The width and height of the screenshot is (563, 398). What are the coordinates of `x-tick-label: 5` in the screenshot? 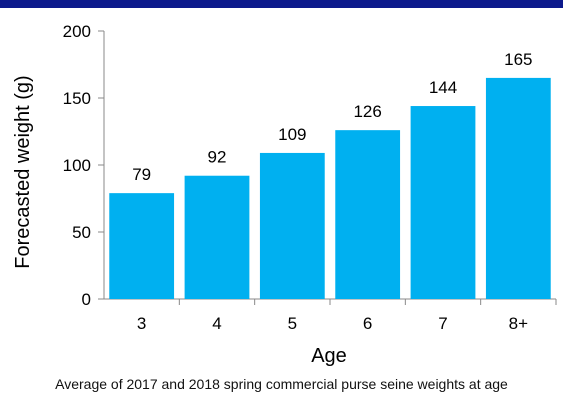 It's located at (292, 323).